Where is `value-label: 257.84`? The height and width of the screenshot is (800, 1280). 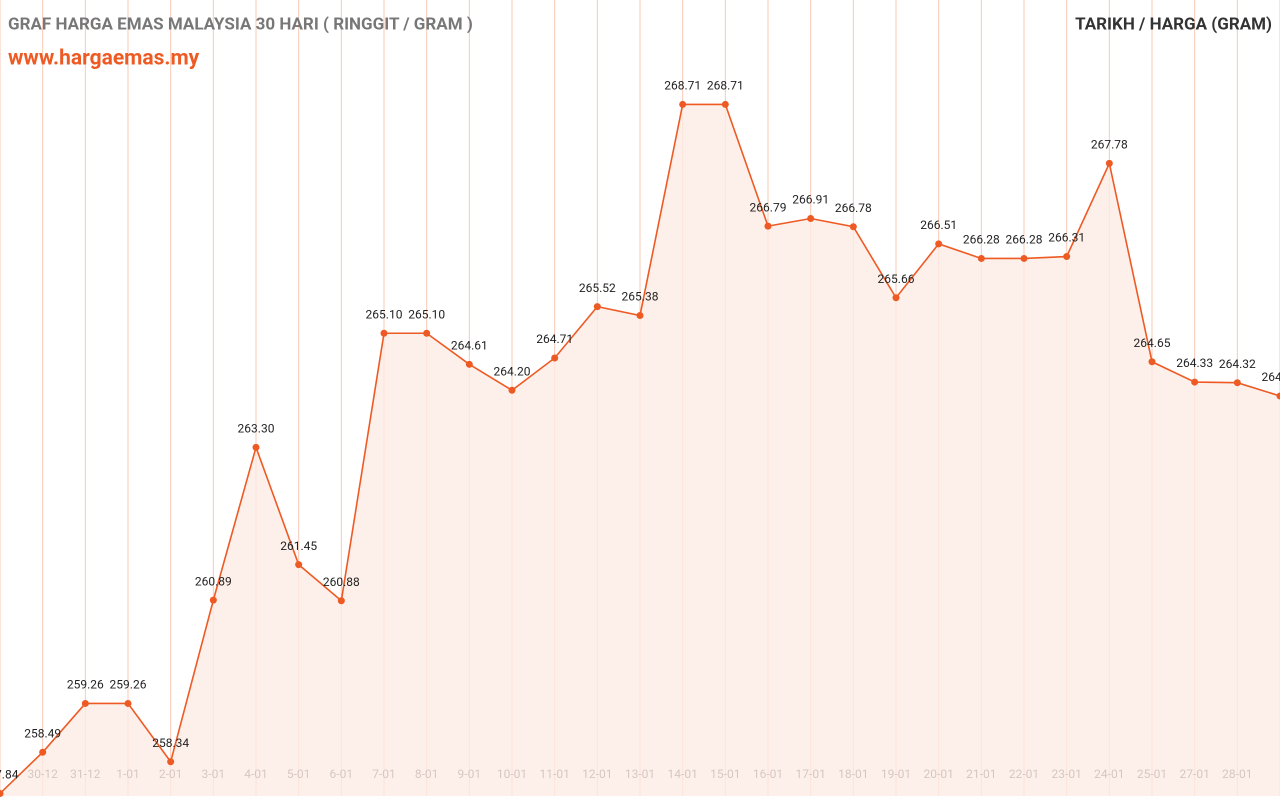 value-label: 257.84 is located at coordinates (9, 775).